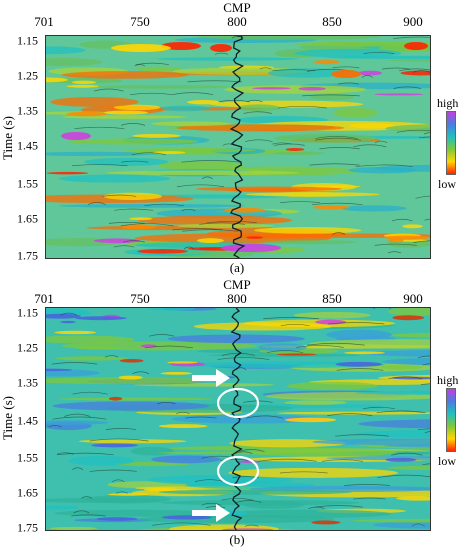 This screenshot has width=465, height=550. I want to click on panel-a-colorbar-high: high, so click(448, 103).